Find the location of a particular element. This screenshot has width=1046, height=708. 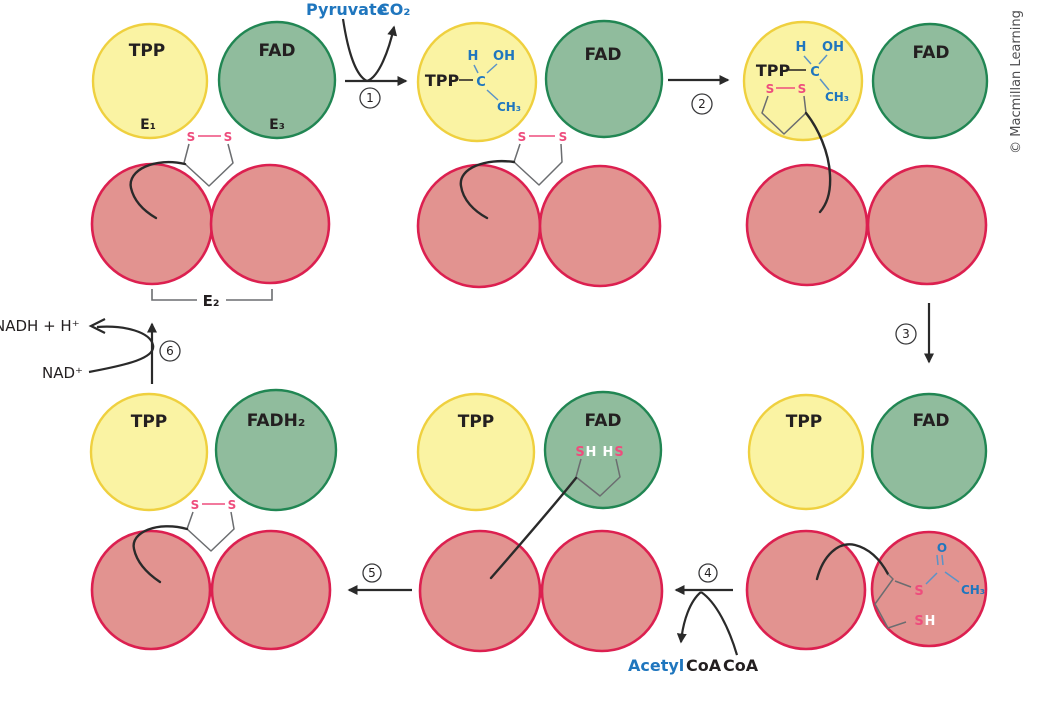

panel-bottom-left: TPP FADH₂ S S is located at coordinates (213, 519).